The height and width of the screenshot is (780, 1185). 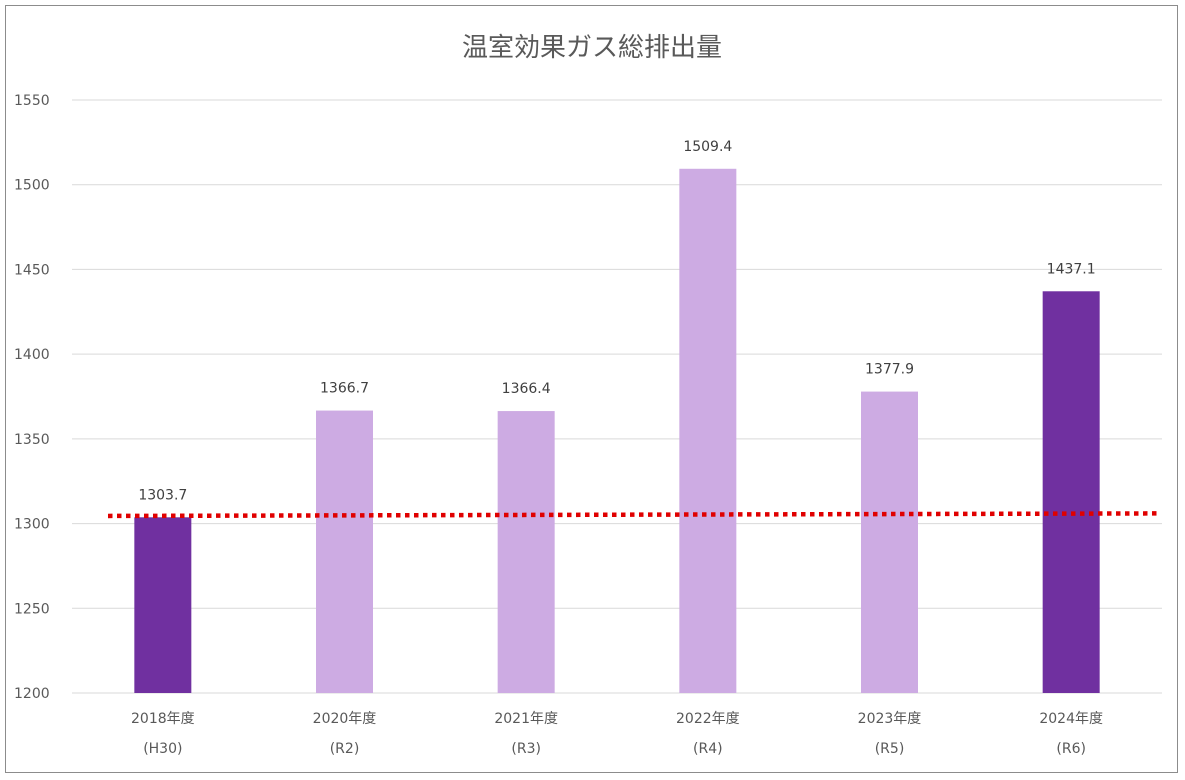 What do you see at coordinates (163, 719) in the screenshot?
I see `x-category-label: 2018年度` at bounding box center [163, 719].